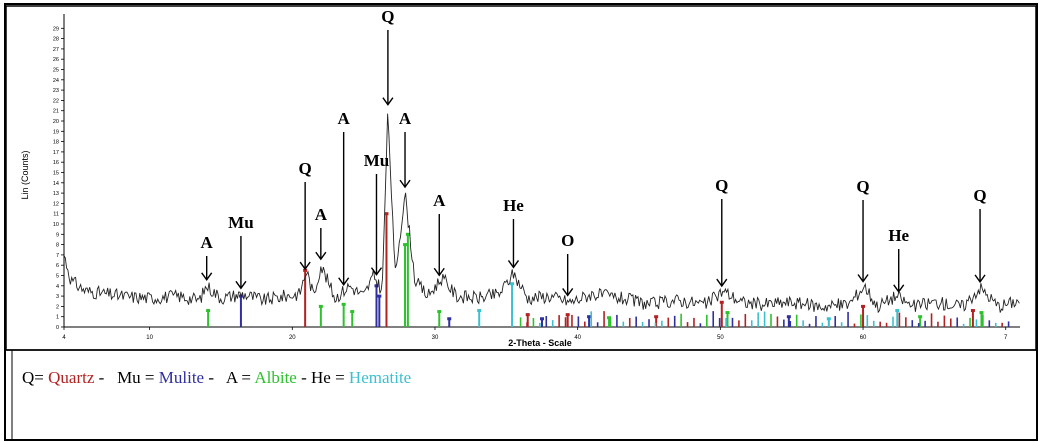 Image resolution: width=1041 pixels, height=442 pixels. What do you see at coordinates (57, 328) in the screenshot?
I see `y-tick-label: 0` at bounding box center [57, 328].